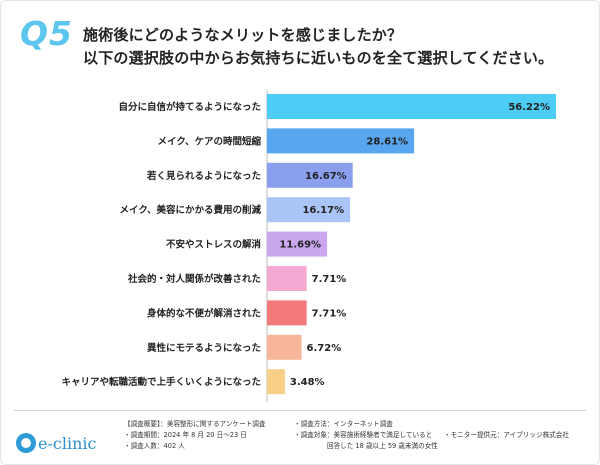  I want to click on value-label-9: 3.48%, so click(307, 382).